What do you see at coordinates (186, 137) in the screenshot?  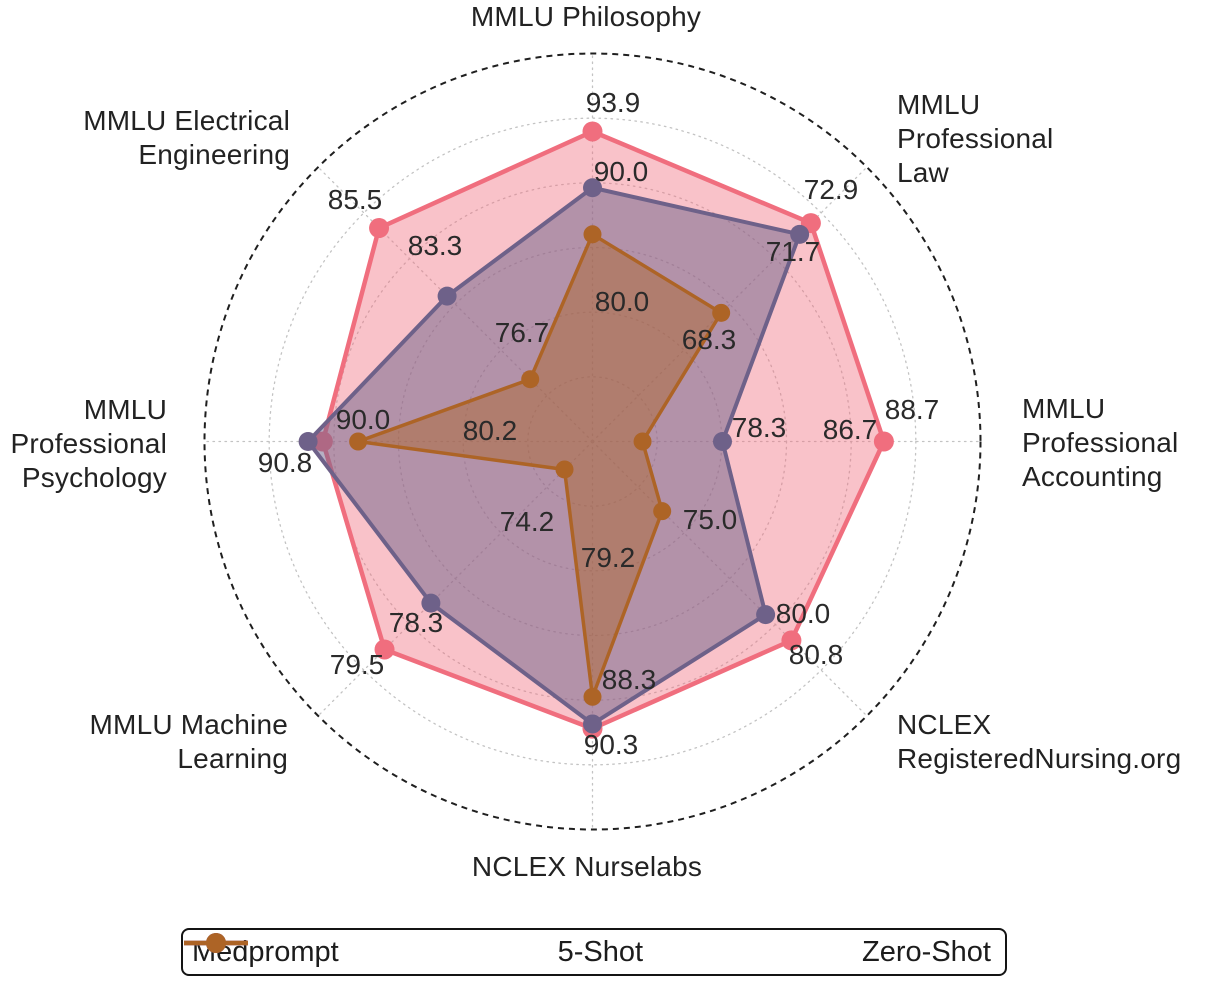 I see `axis-title-8: MMLU Electrical Engineering` at bounding box center [186, 137].